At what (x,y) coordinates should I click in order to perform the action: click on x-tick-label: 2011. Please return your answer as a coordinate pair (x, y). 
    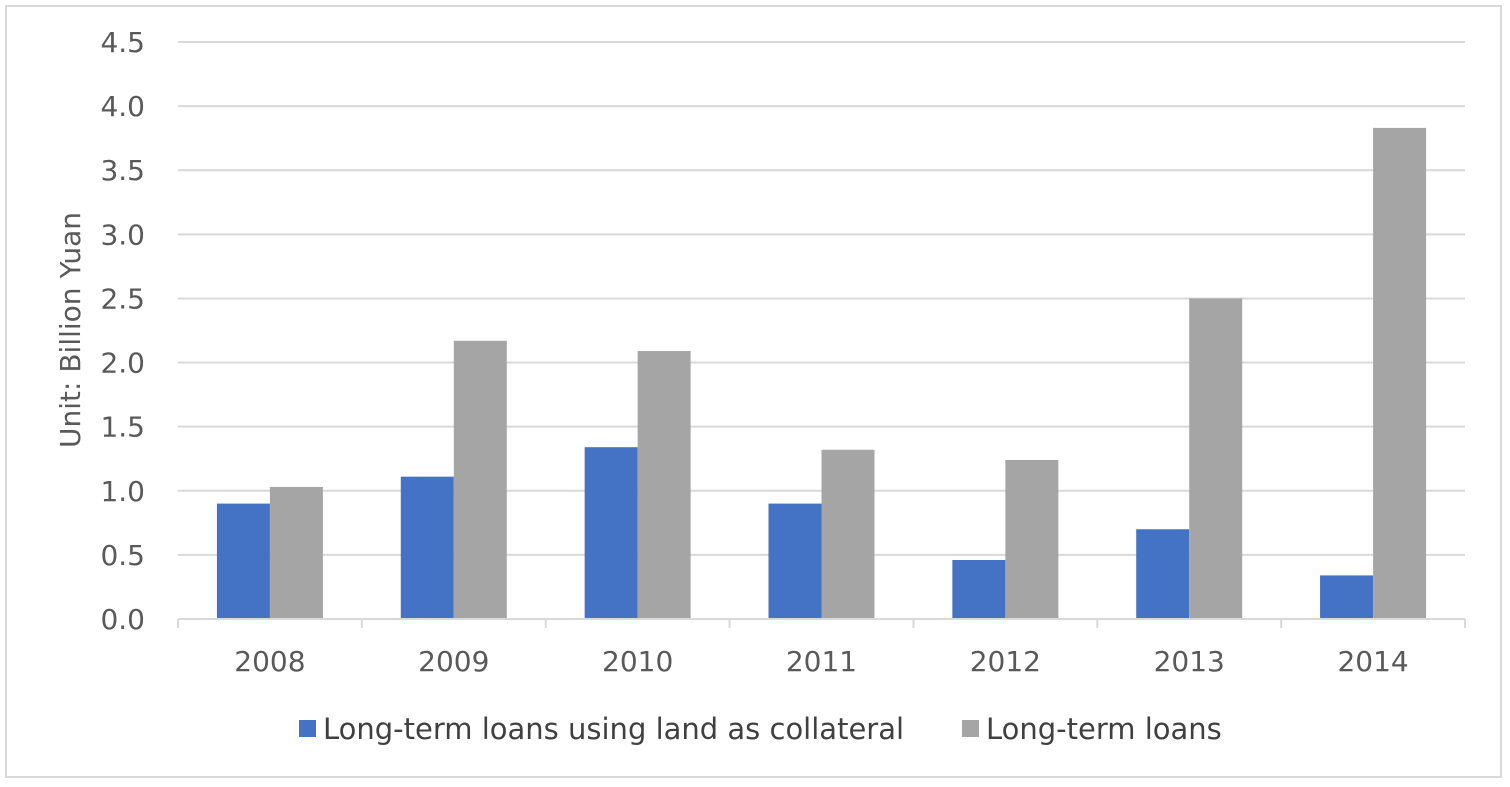
    Looking at the image, I should click on (821, 661).